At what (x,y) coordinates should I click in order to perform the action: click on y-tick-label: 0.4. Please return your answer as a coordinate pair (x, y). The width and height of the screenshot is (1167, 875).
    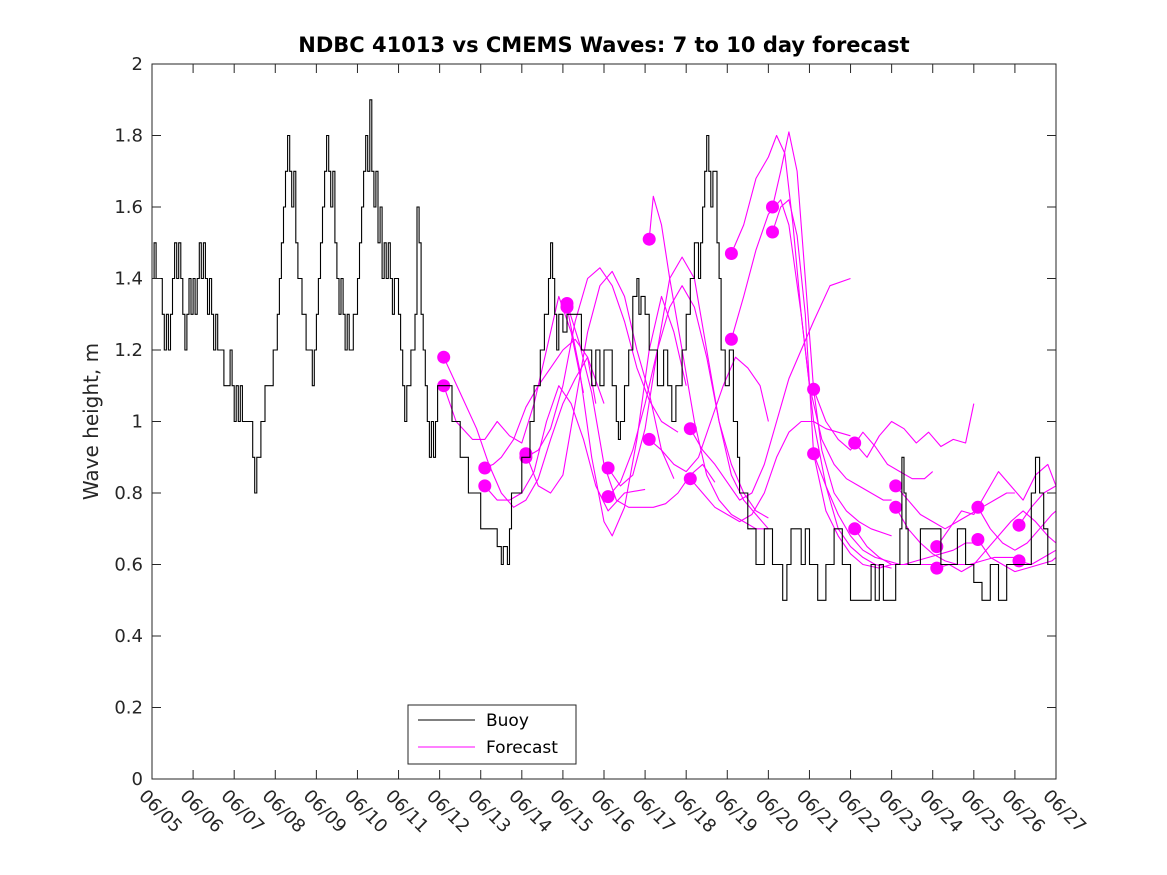
    Looking at the image, I should click on (128, 636).